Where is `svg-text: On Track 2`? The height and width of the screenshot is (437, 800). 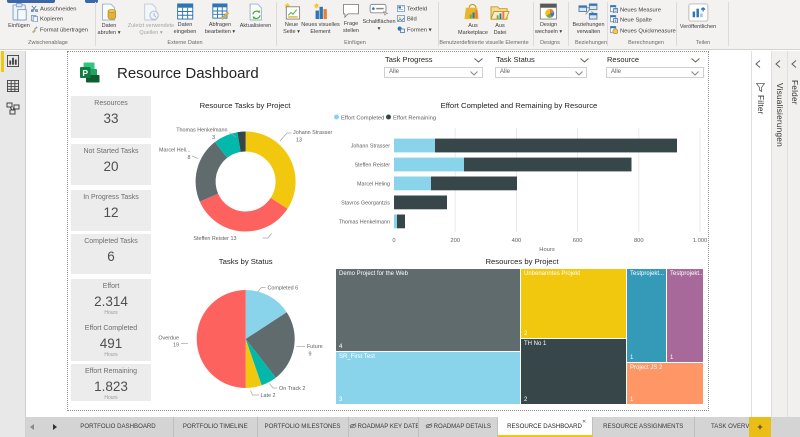 svg-text: On Track 2 is located at coordinates (292, 389).